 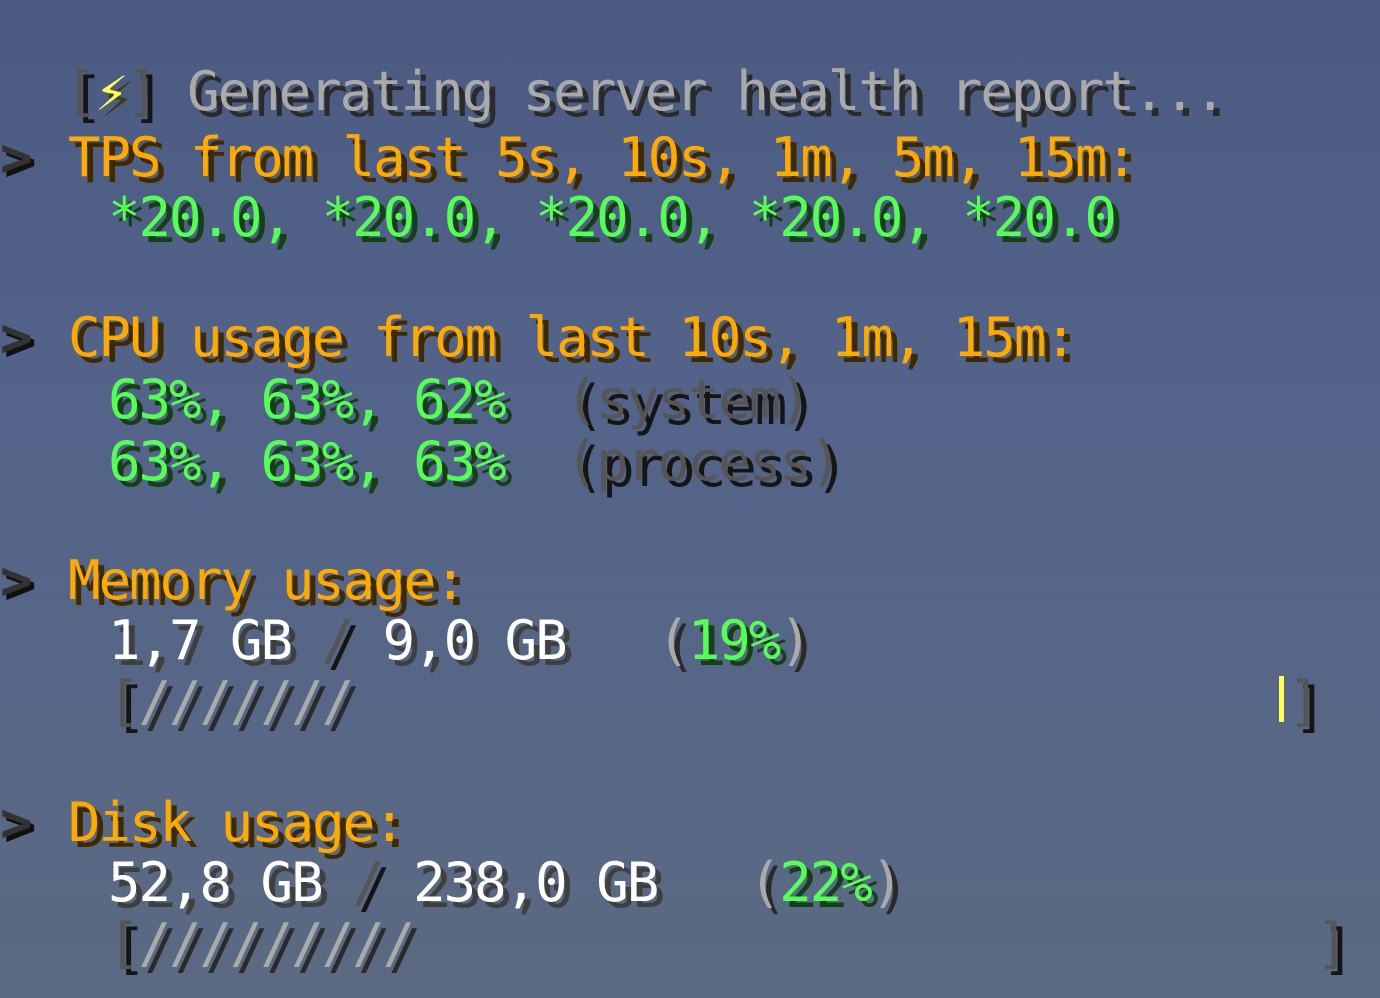 What do you see at coordinates (307, 461) in the screenshot?
I see `cpu-process-values: 63%, 63%, 63%` at bounding box center [307, 461].